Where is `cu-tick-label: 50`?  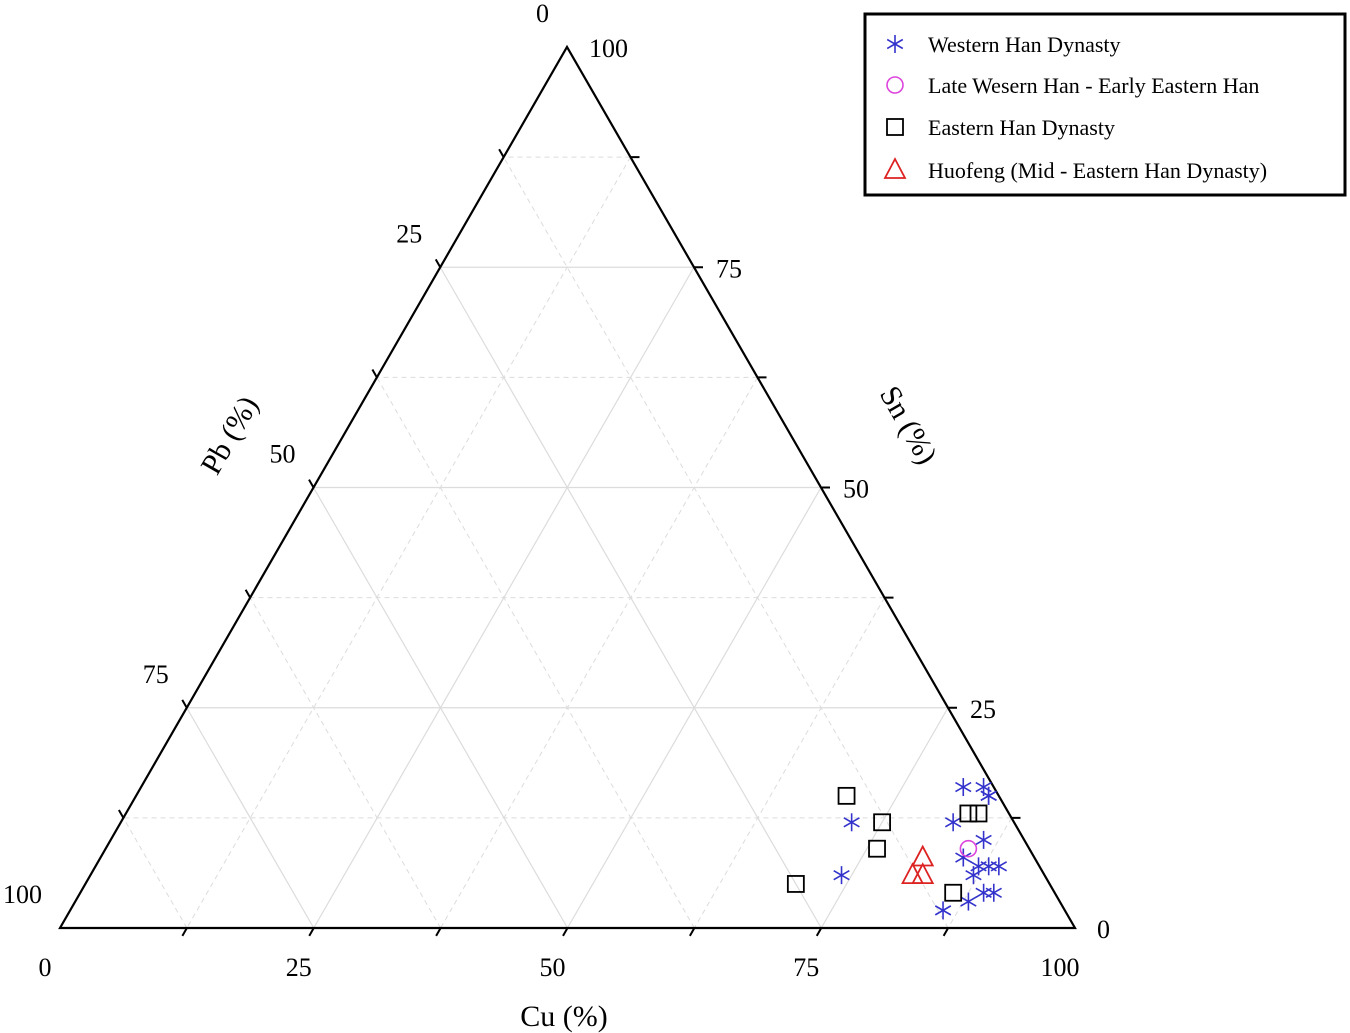
cu-tick-label: 50 is located at coordinates (553, 967).